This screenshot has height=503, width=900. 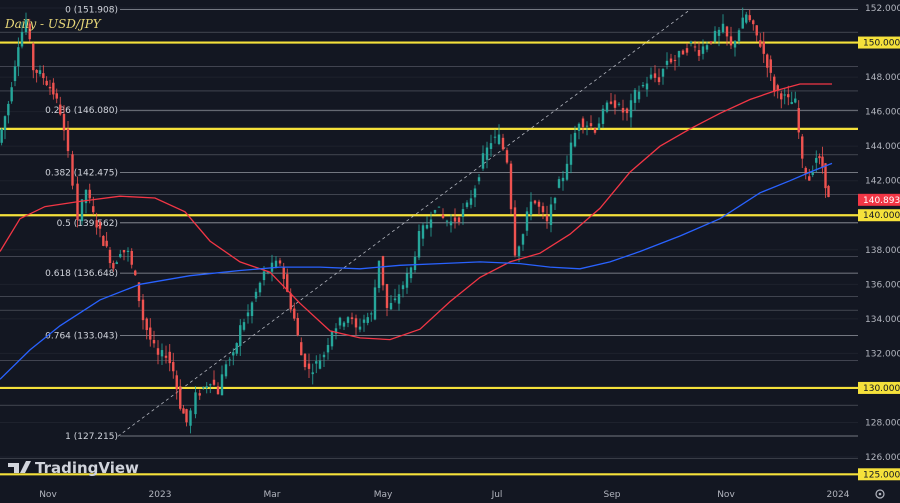 What do you see at coordinates (882, 285) in the screenshot?
I see `price-tick-label: 136.000` at bounding box center [882, 285].